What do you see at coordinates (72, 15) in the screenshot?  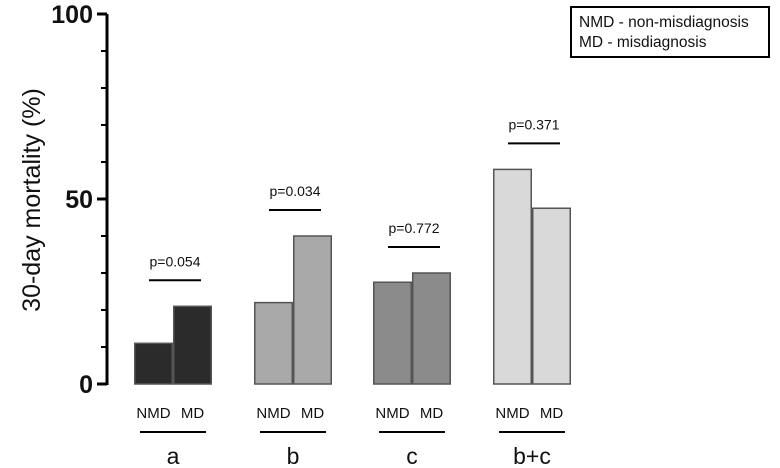 I see `y-tick-label: 100` at bounding box center [72, 15].